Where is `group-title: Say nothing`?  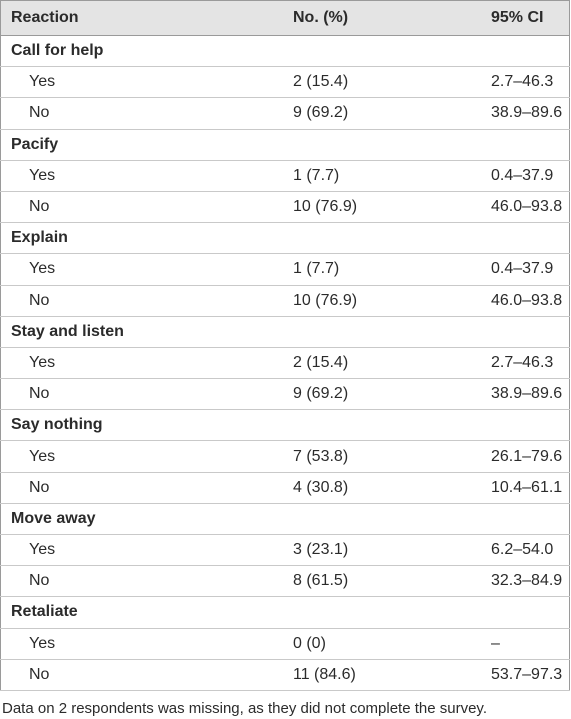 group-title: Say nothing is located at coordinates (285, 425).